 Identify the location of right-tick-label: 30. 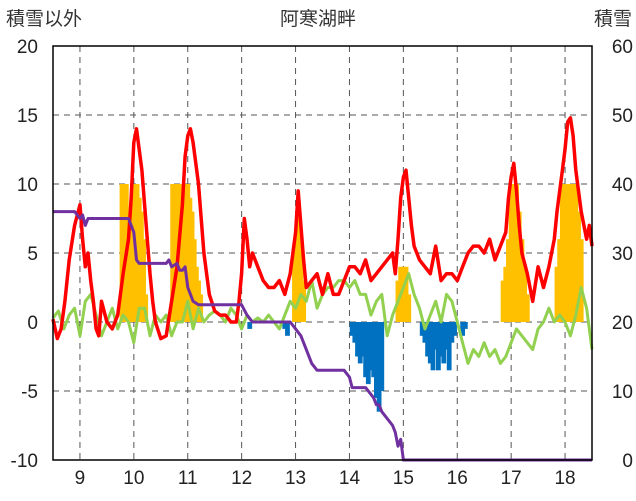
(622, 254).